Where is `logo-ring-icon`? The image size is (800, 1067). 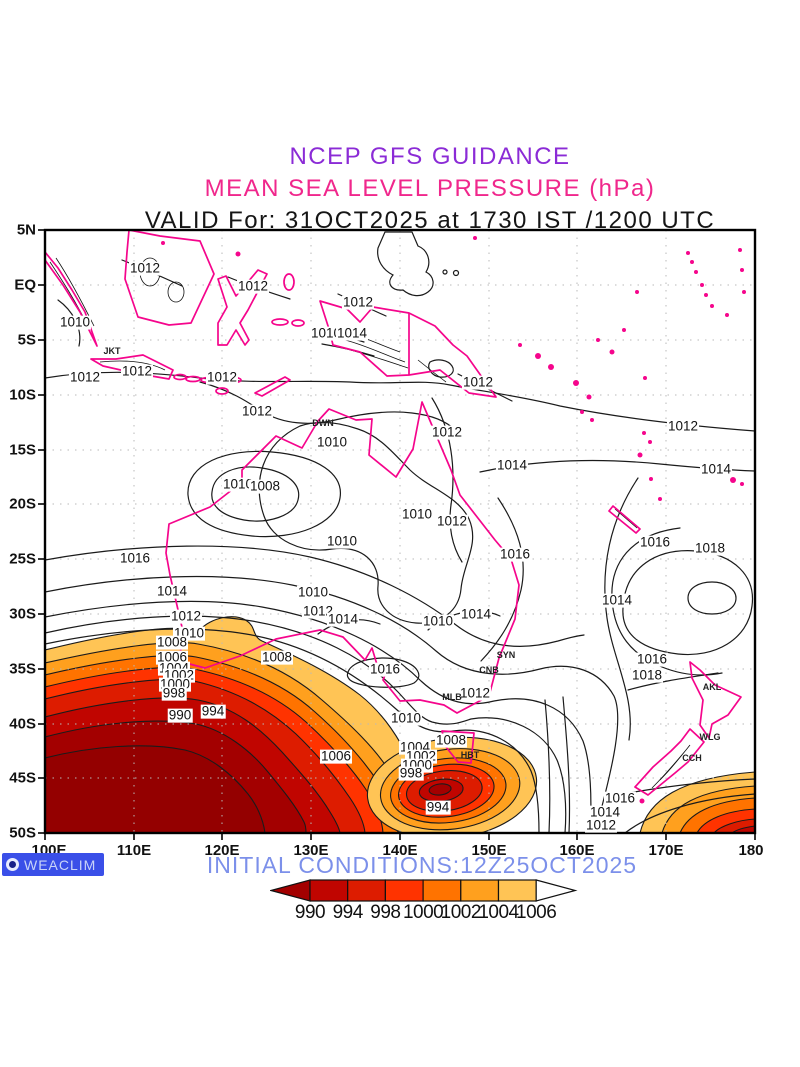
logo-ring-icon is located at coordinates (12, 864).